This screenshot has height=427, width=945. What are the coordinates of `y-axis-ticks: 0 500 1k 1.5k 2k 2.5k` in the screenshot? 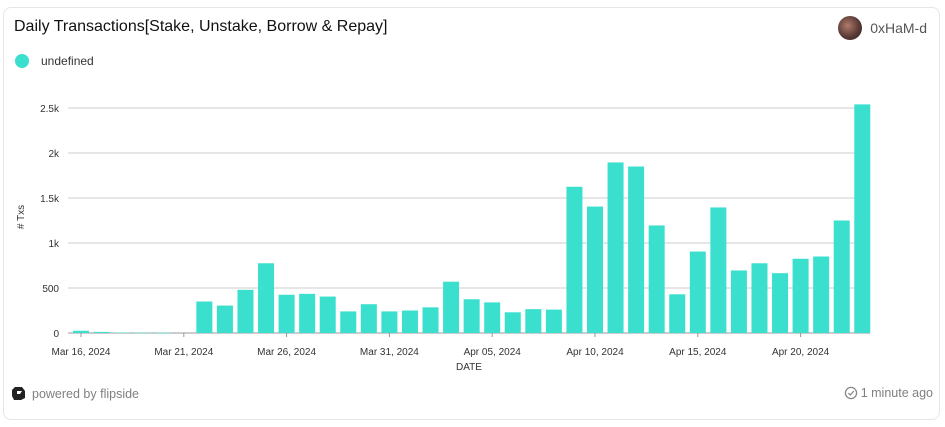 It's located at (50, 222).